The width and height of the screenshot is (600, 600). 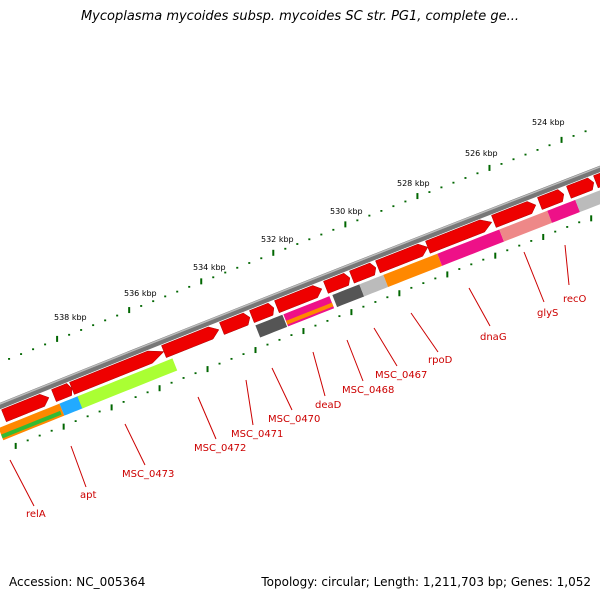 What do you see at coordinates (77, 582) in the screenshot?
I see `accession-text: Accession: NC_005364` at bounding box center [77, 582].